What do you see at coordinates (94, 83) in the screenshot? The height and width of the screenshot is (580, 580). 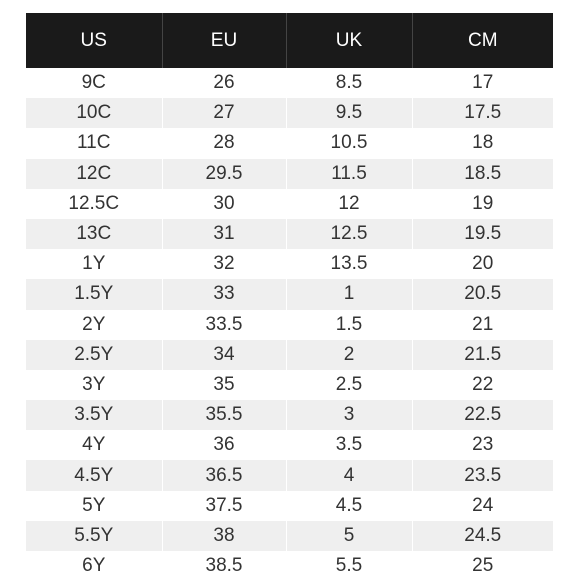 I see `us-size-cell: 9C` at bounding box center [94, 83].